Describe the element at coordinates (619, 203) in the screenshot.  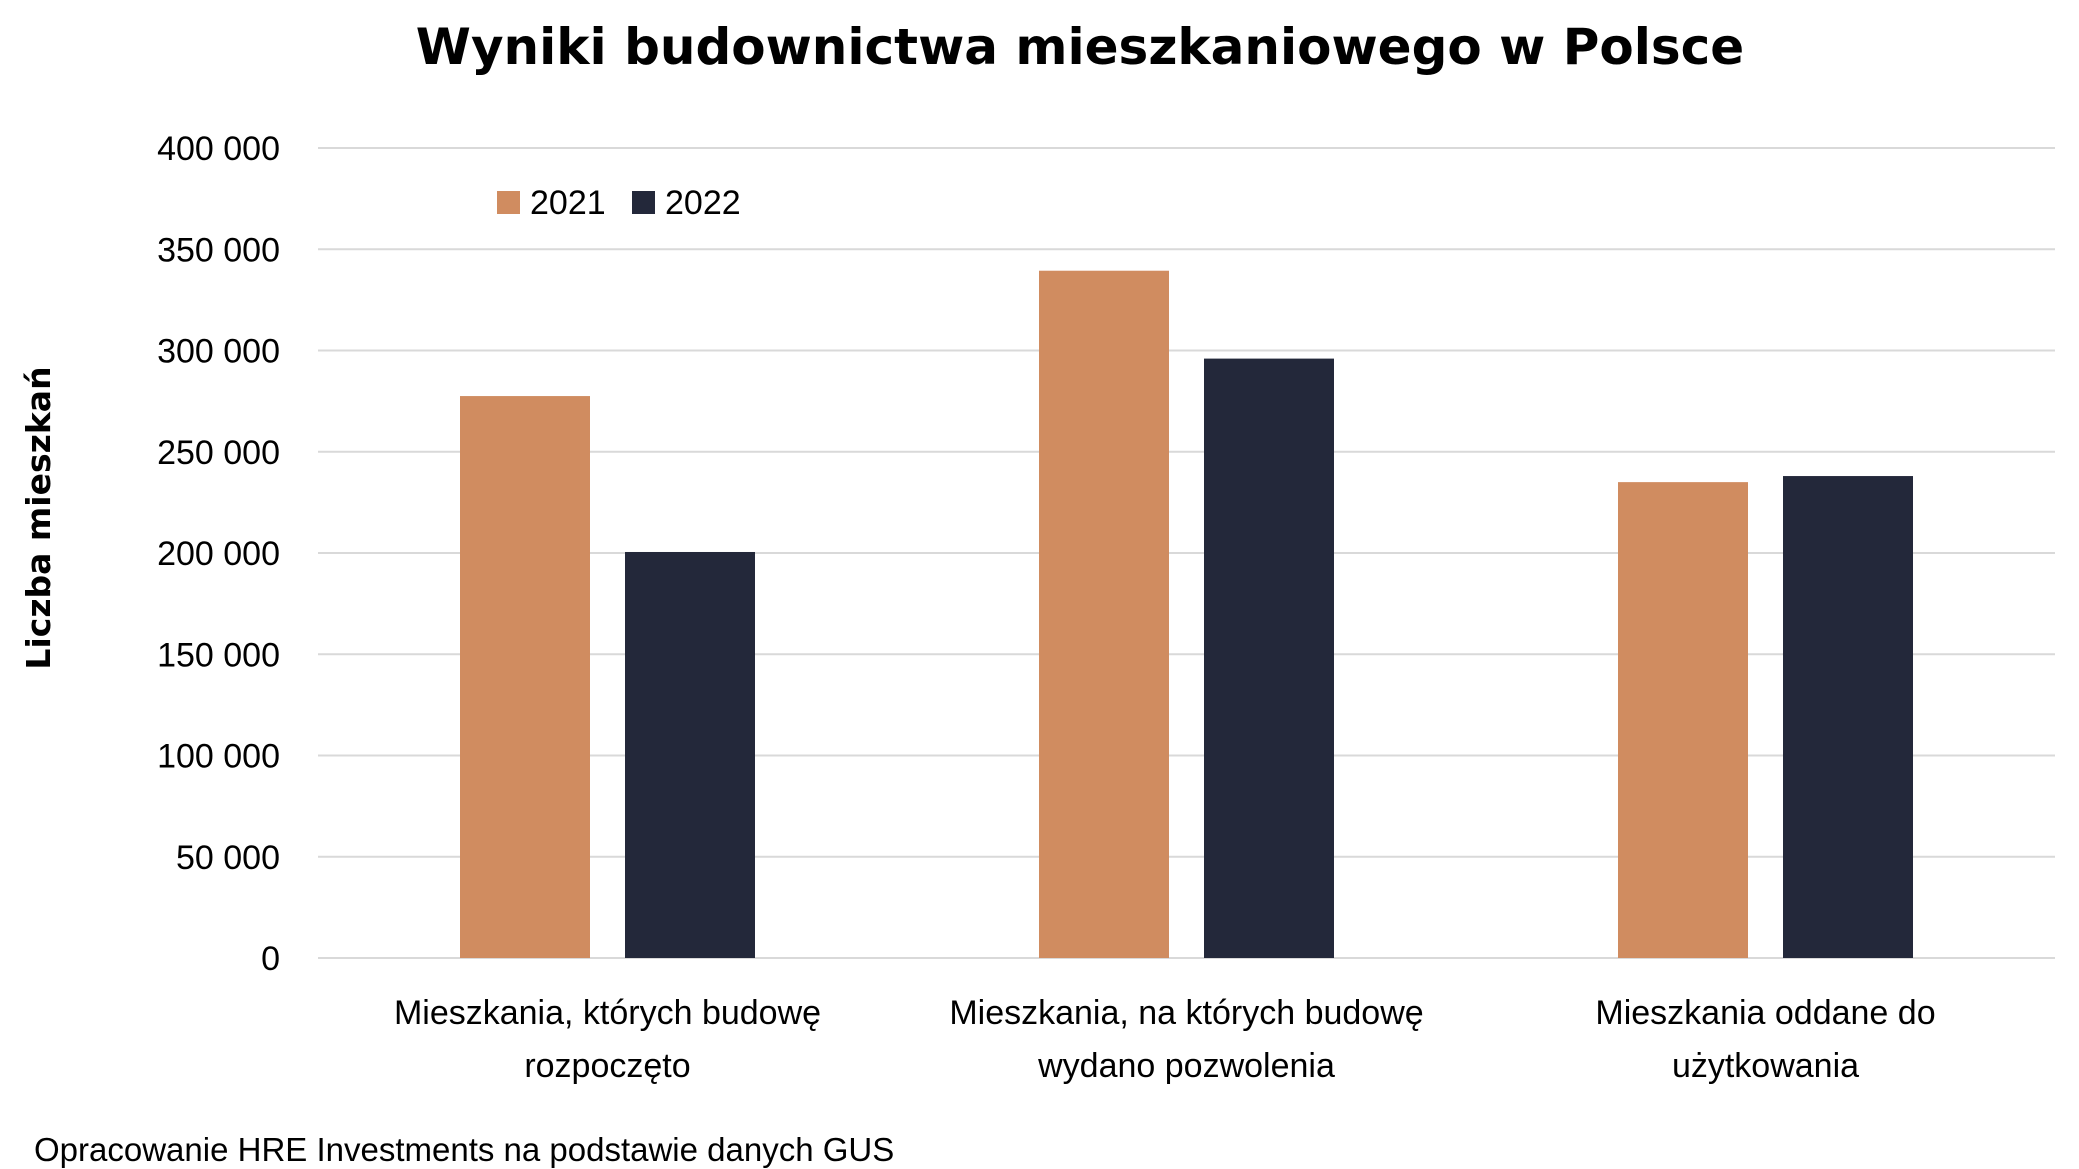
I see `legend: 2021 2022` at that location.